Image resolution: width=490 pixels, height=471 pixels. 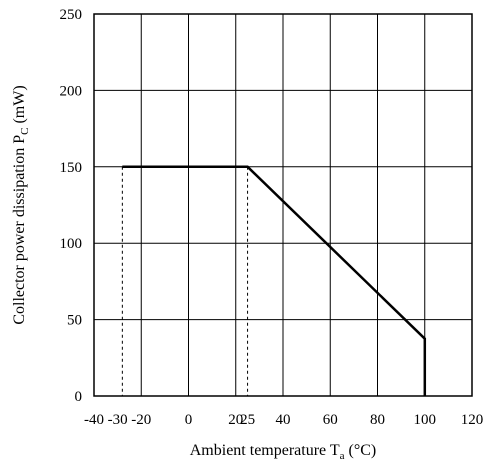 What do you see at coordinates (189, 420) in the screenshot?
I see `x-tick-label-0: 0` at bounding box center [189, 420].